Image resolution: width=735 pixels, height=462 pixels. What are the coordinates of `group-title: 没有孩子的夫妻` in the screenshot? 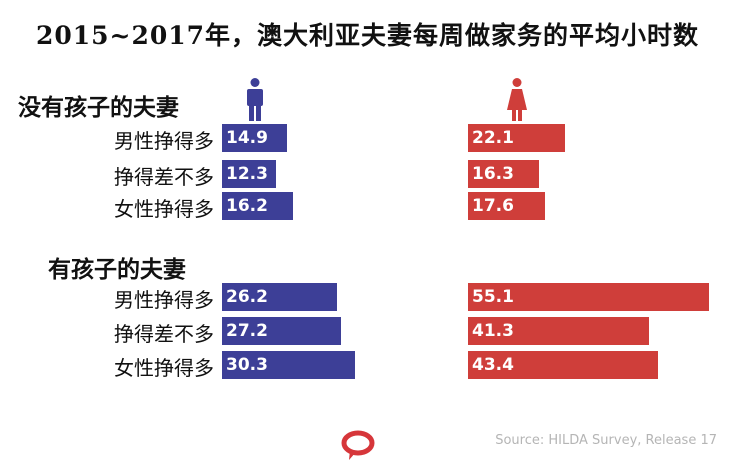 It's located at (98, 107).